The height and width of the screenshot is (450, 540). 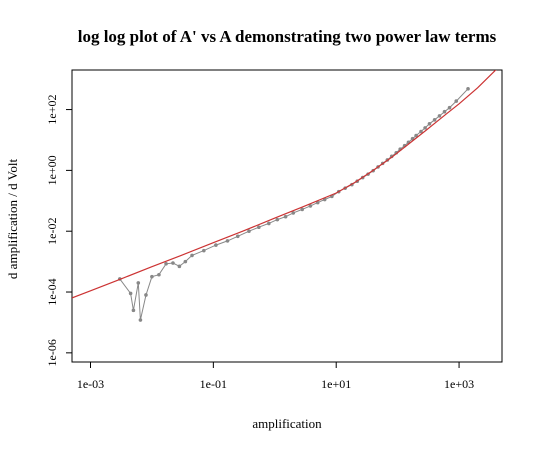 What do you see at coordinates (336, 384) in the screenshot?
I see `x-tick-label: 1e+01` at bounding box center [336, 384].